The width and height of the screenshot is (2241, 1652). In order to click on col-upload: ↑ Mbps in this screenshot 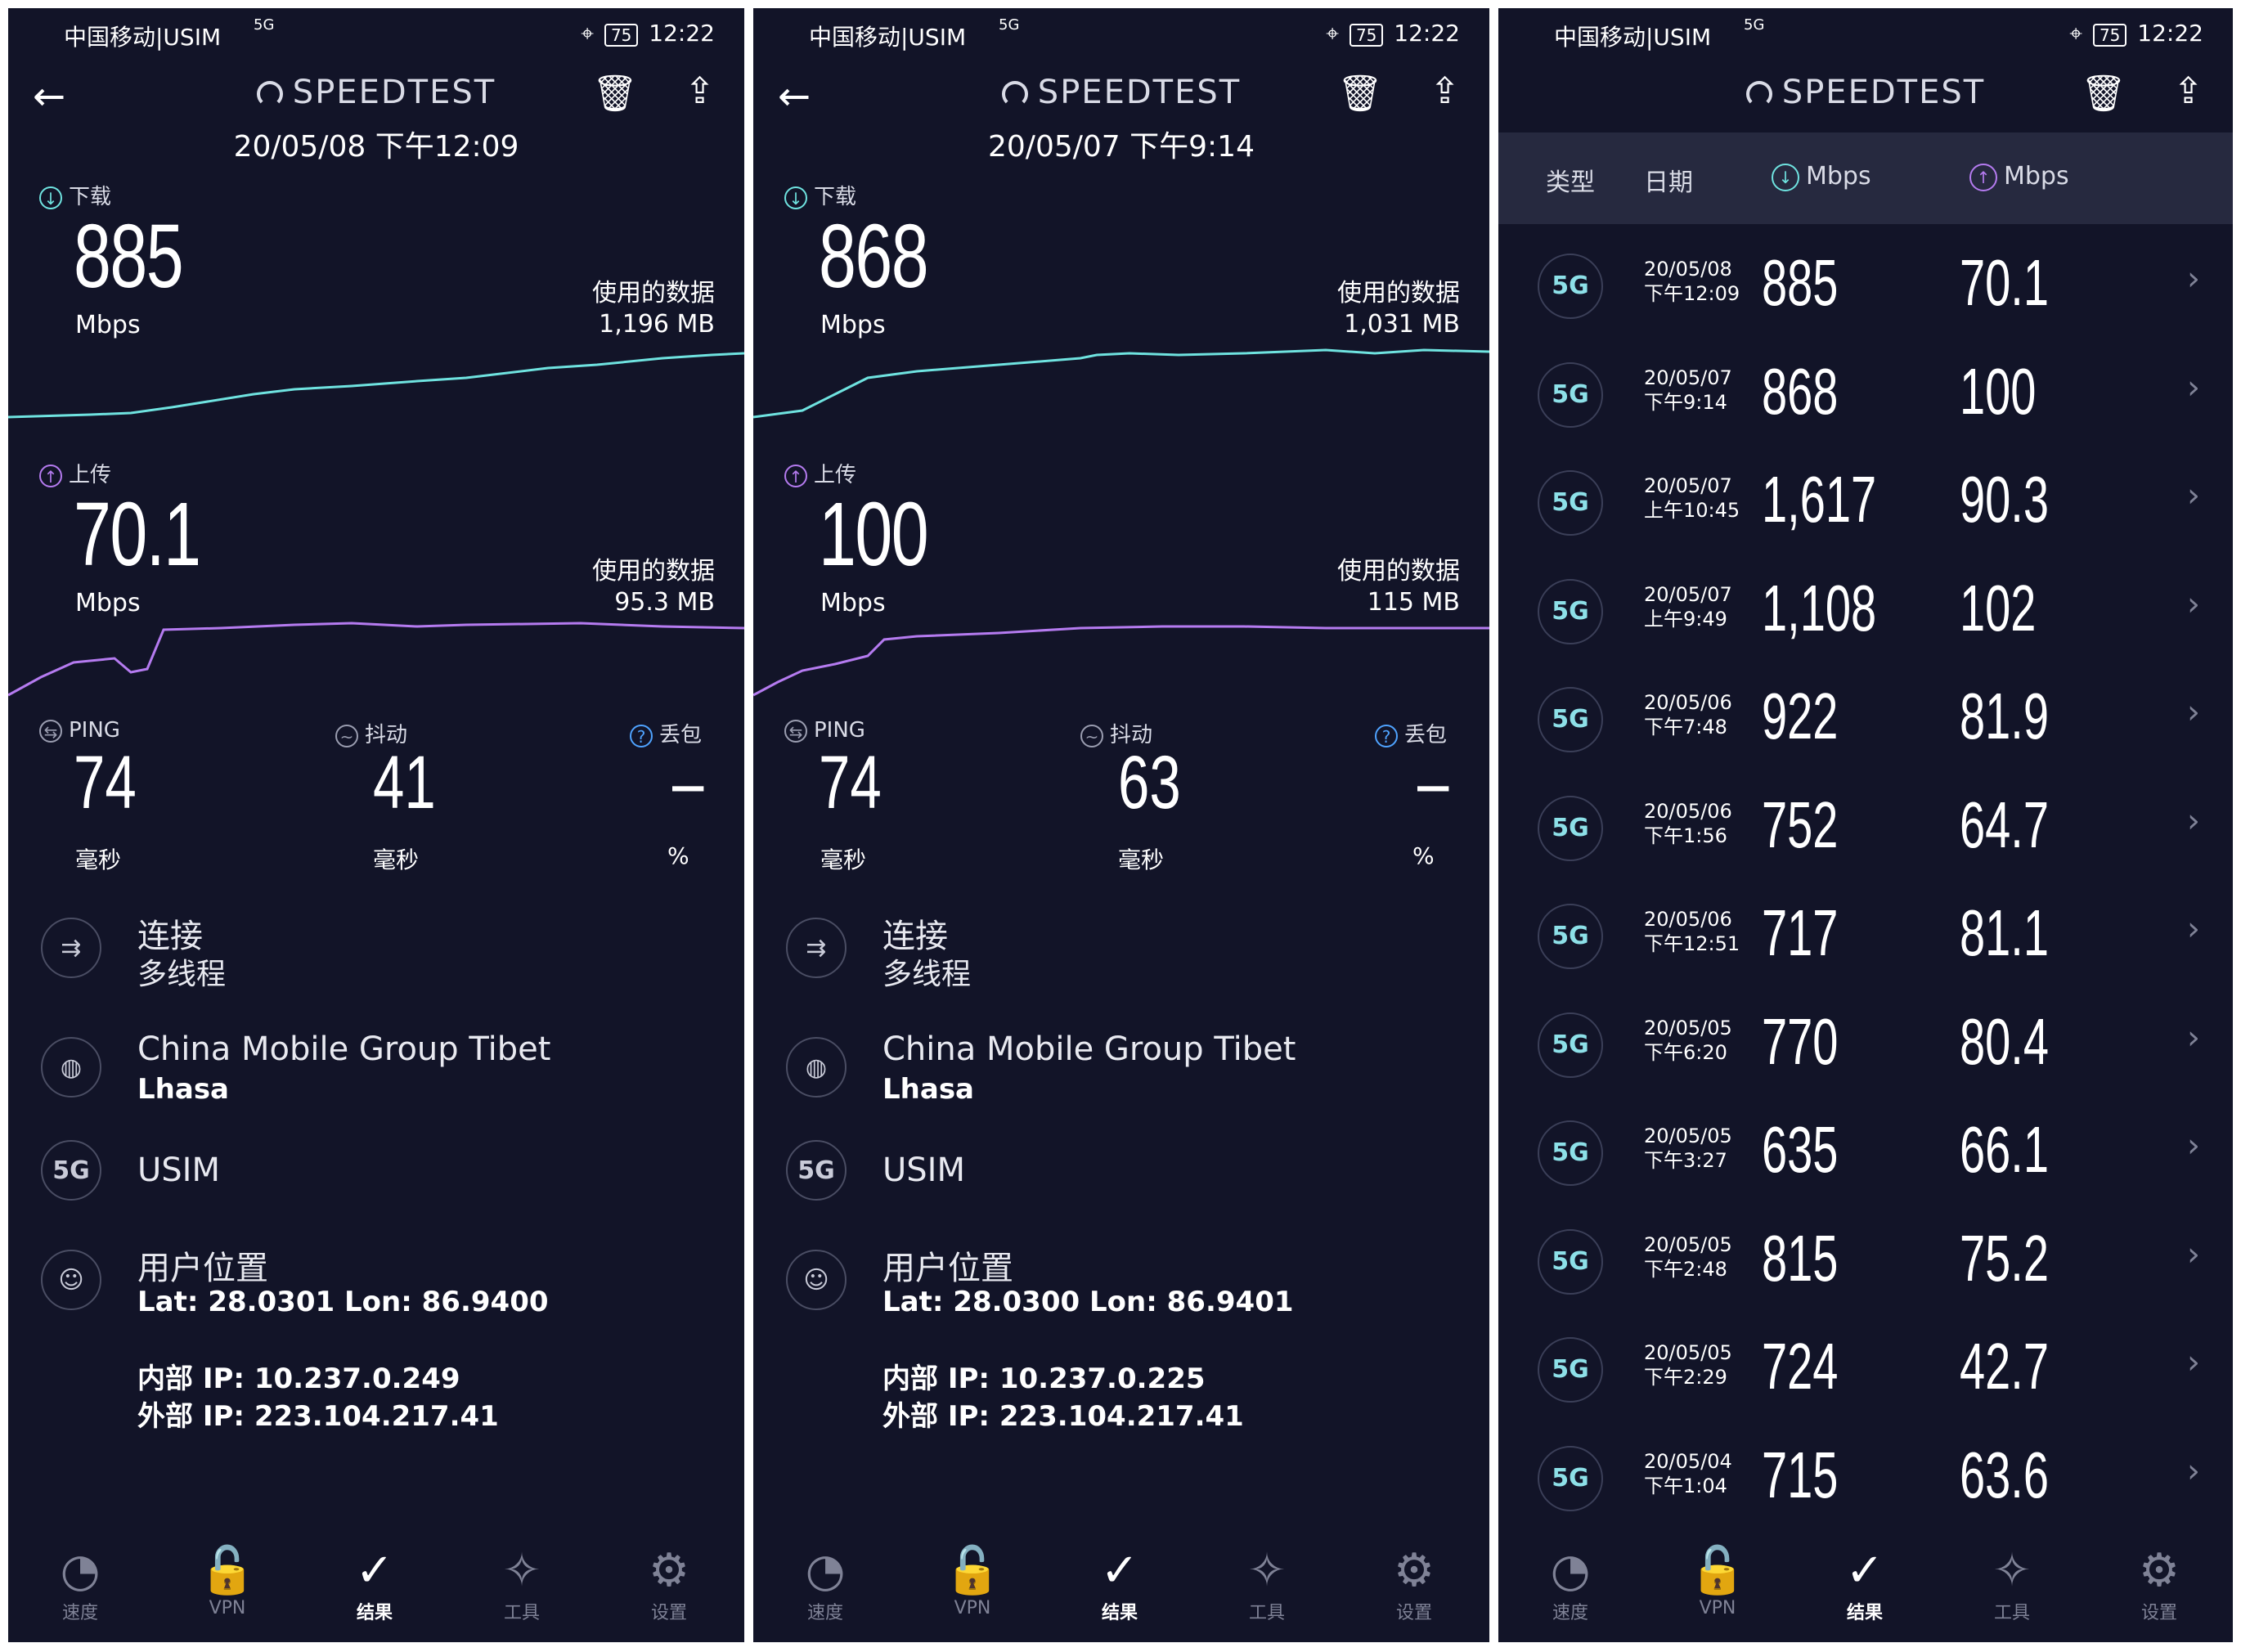, I will do `click(2019, 176)`.